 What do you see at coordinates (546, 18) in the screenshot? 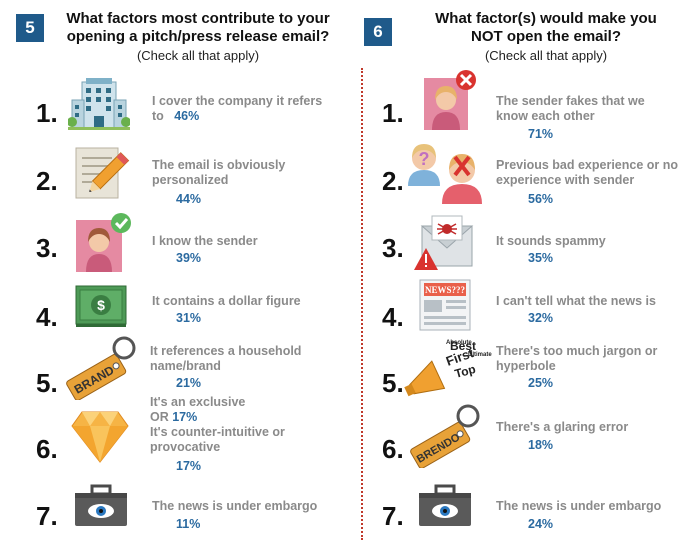
I see `right-title-line1: What factor(s) would make you` at bounding box center [546, 18].